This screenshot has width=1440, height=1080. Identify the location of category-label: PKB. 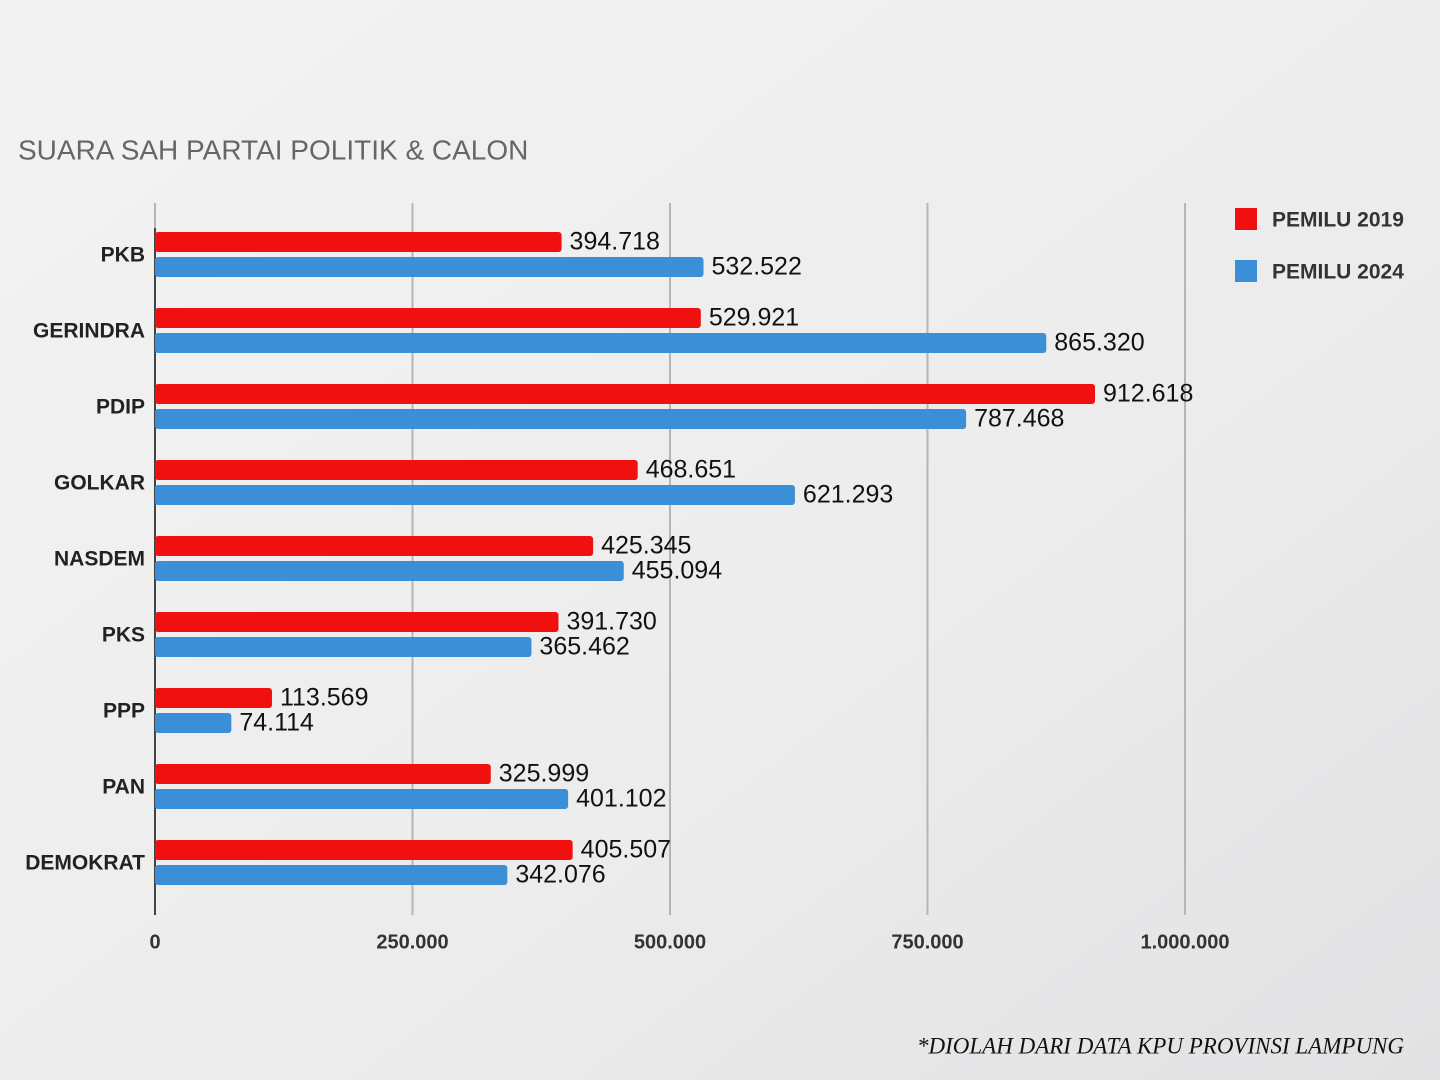
(123, 255).